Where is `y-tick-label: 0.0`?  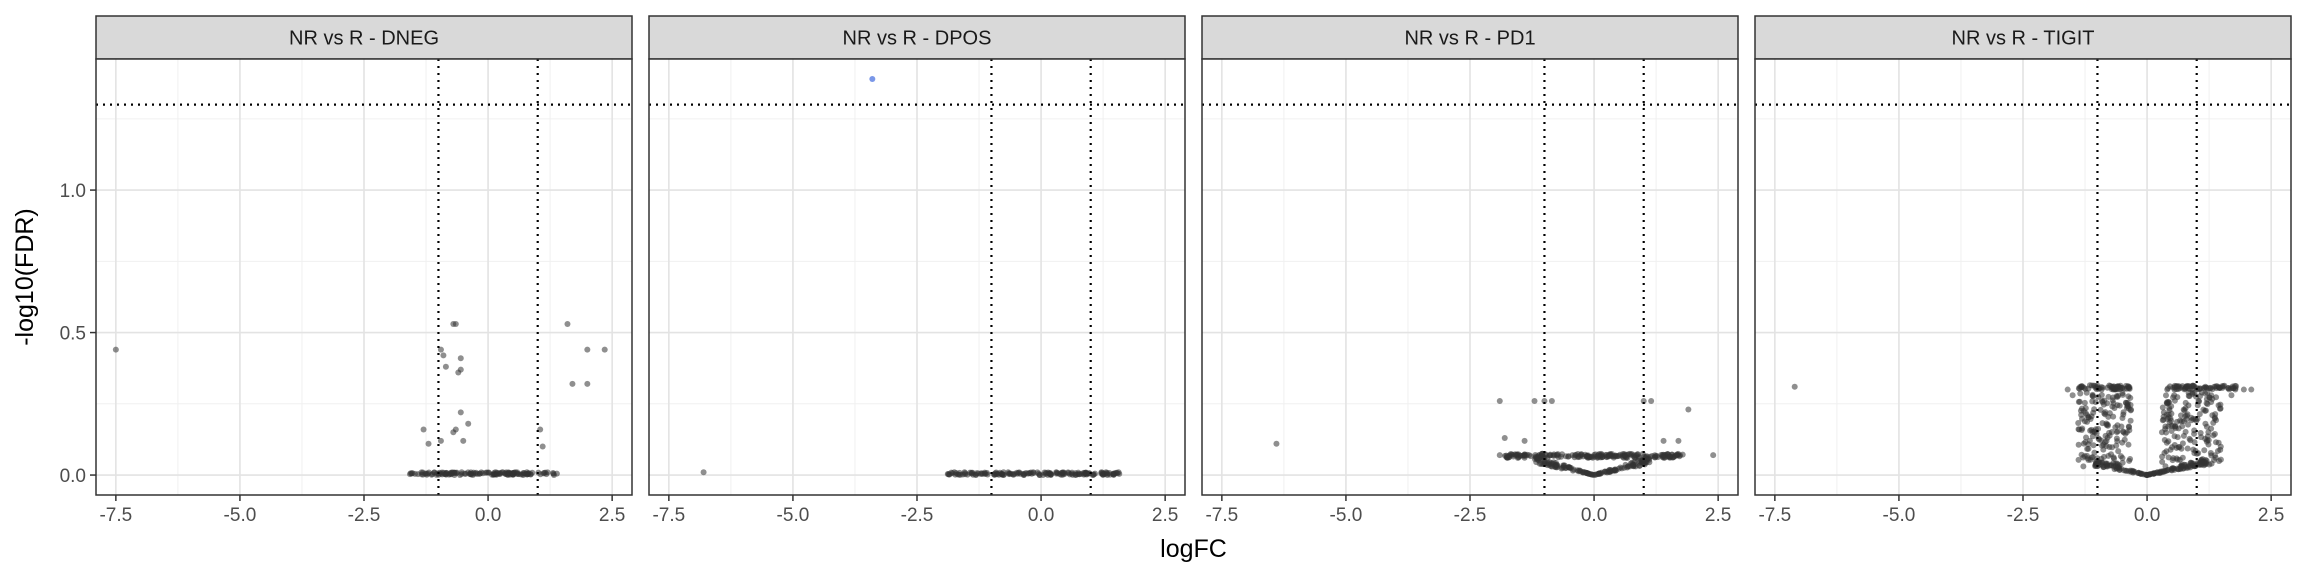
y-tick-label: 0.0 is located at coordinates (73, 476).